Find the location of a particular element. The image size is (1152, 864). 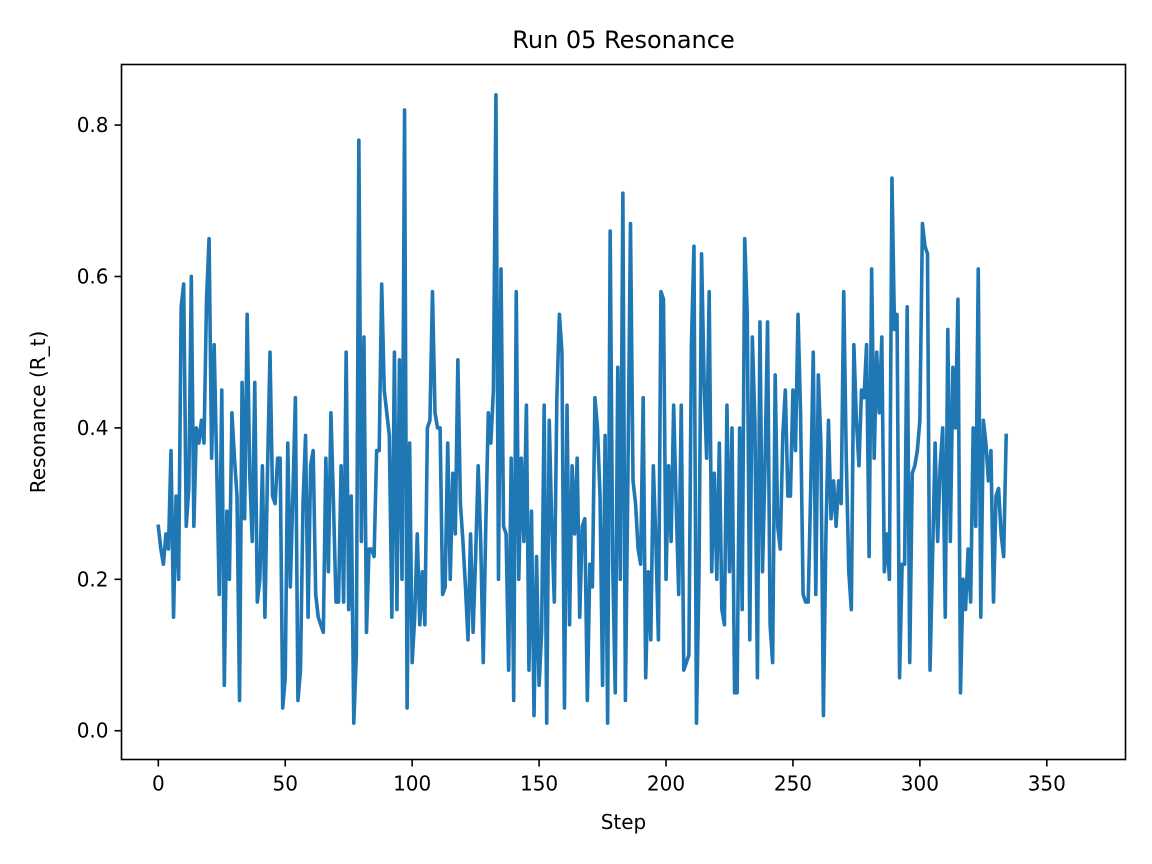

y-tick-label: 0.6 is located at coordinates (93, 276).